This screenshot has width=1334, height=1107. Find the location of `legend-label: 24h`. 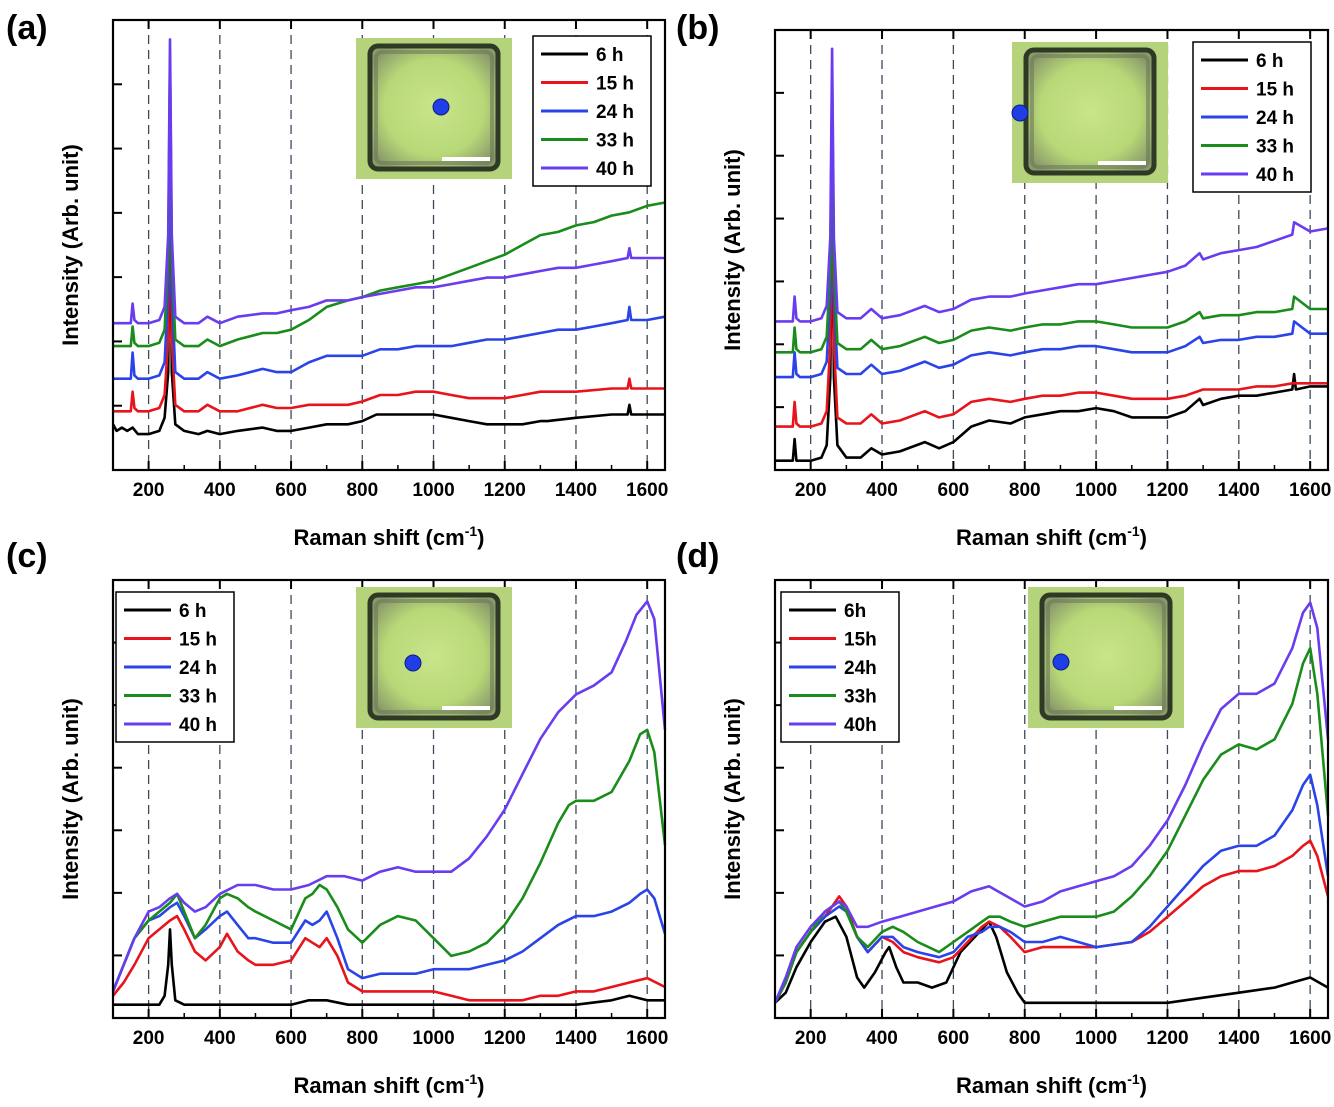

legend-label: 24h is located at coordinates (860, 668).